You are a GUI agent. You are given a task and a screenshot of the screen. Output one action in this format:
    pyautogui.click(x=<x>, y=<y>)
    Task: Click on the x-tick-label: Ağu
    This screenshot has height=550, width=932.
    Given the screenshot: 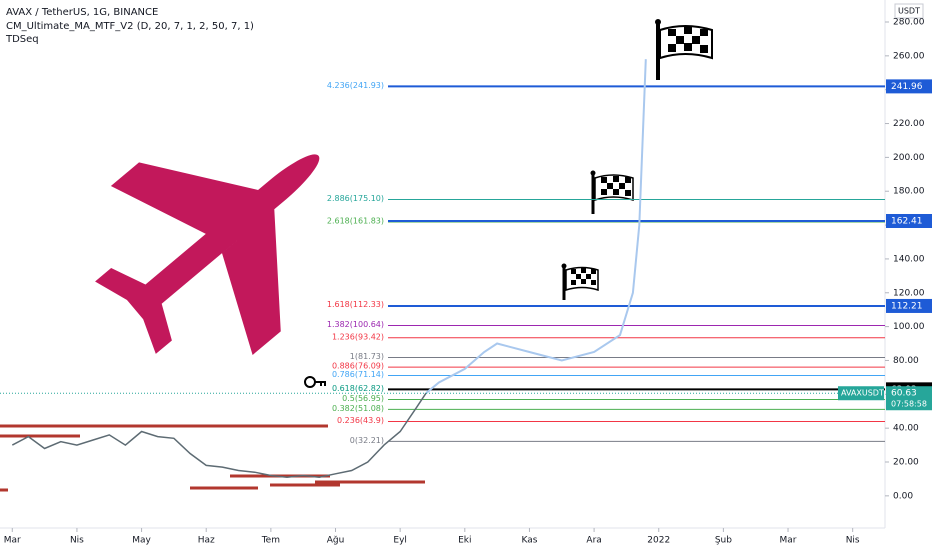 What is the action you would take?
    pyautogui.click(x=336, y=541)
    